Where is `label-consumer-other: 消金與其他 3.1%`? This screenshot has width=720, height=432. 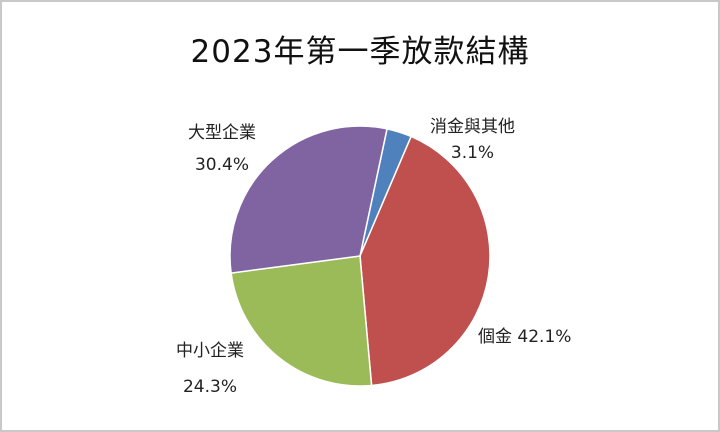
label-consumer-other: 消金與其他 3.1% is located at coordinates (472, 140).